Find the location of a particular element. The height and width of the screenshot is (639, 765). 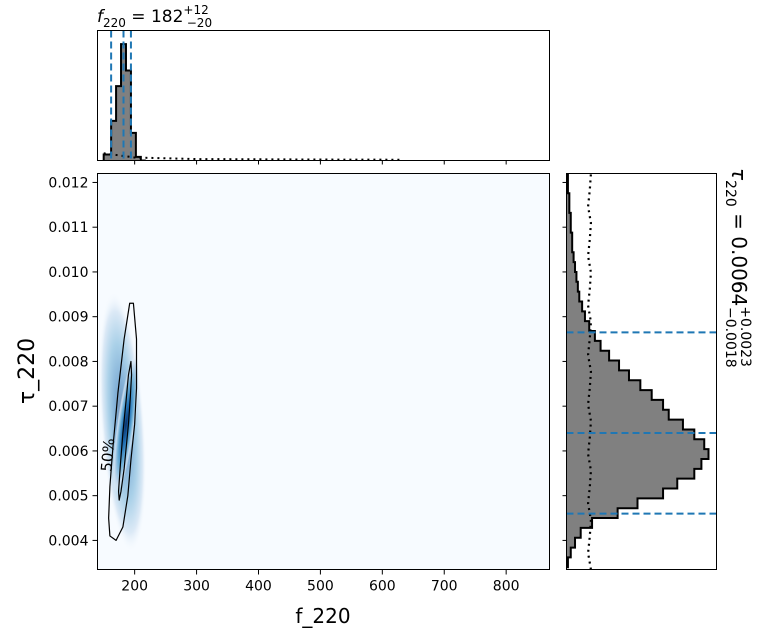

xtick-label-1: 300 is located at coordinates (196, 587).